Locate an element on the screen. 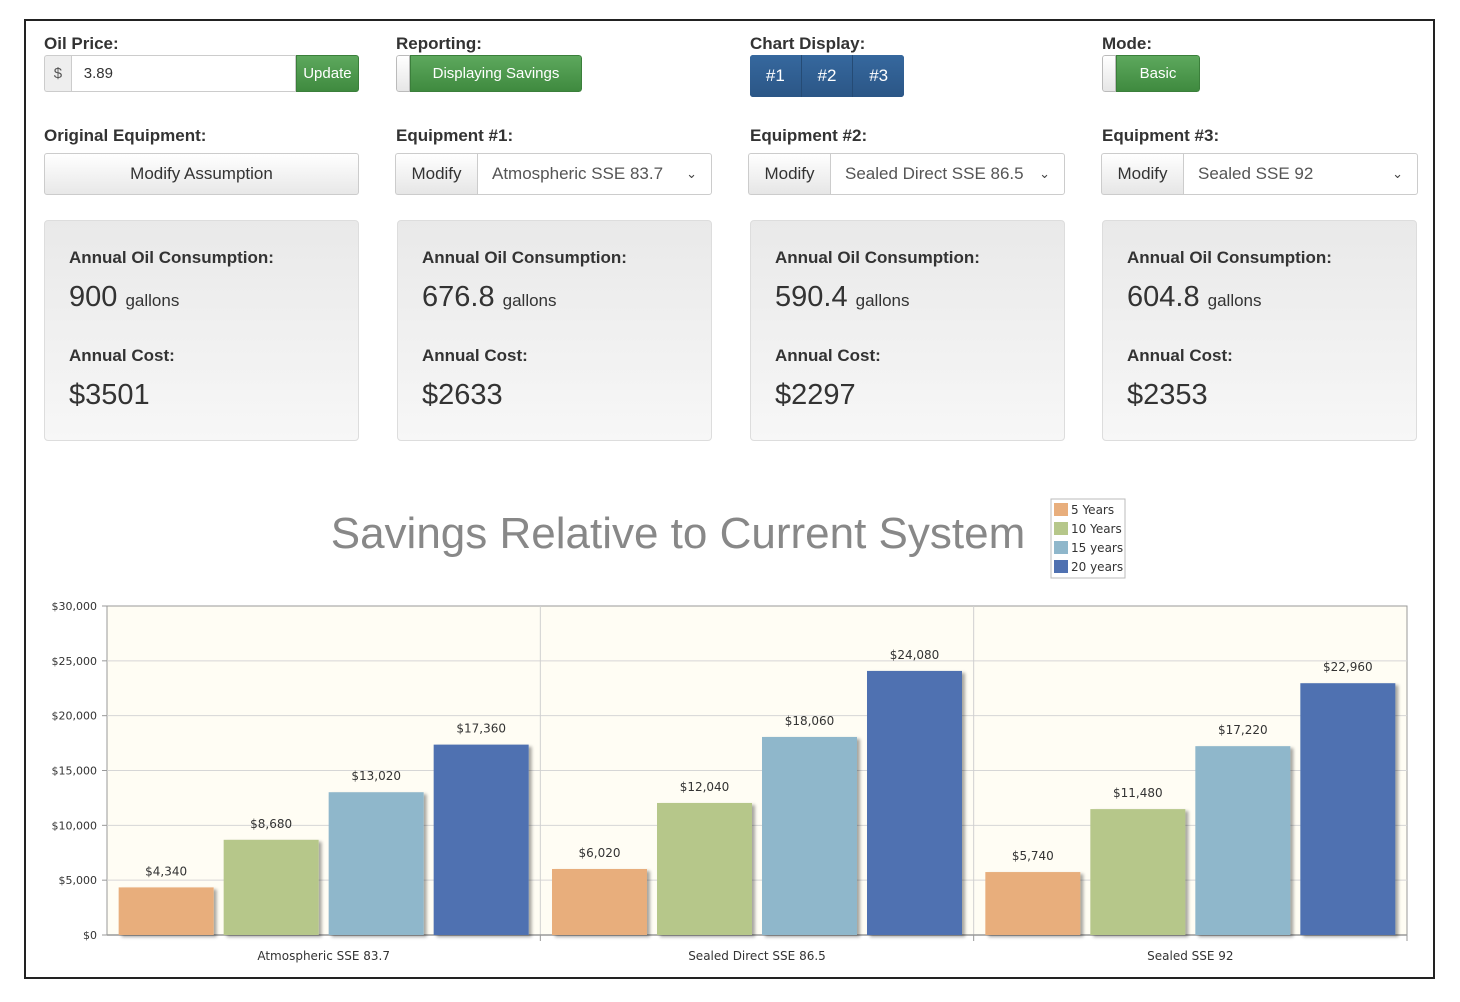 The image size is (1460, 1002). basic-mode-button: Basic is located at coordinates (1158, 73).